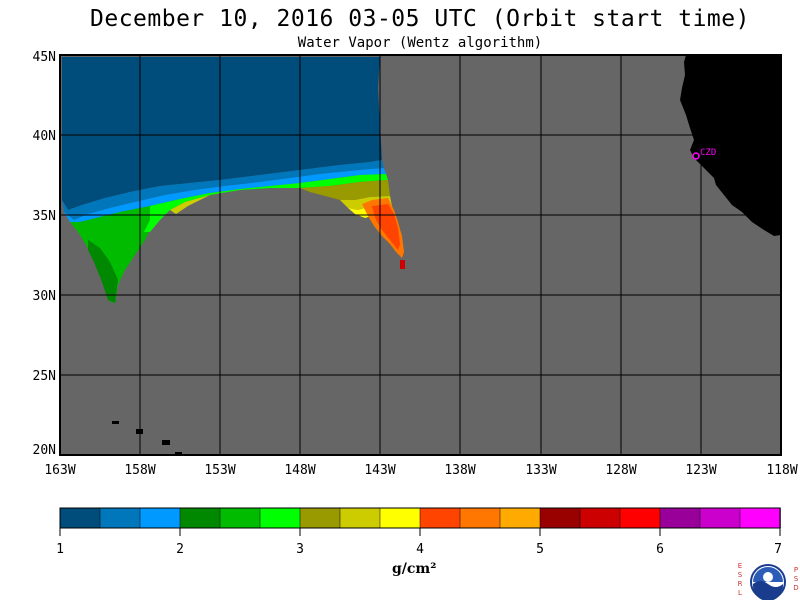 The image size is (800, 604). I want to click on land-north-america, so click(730, 145).